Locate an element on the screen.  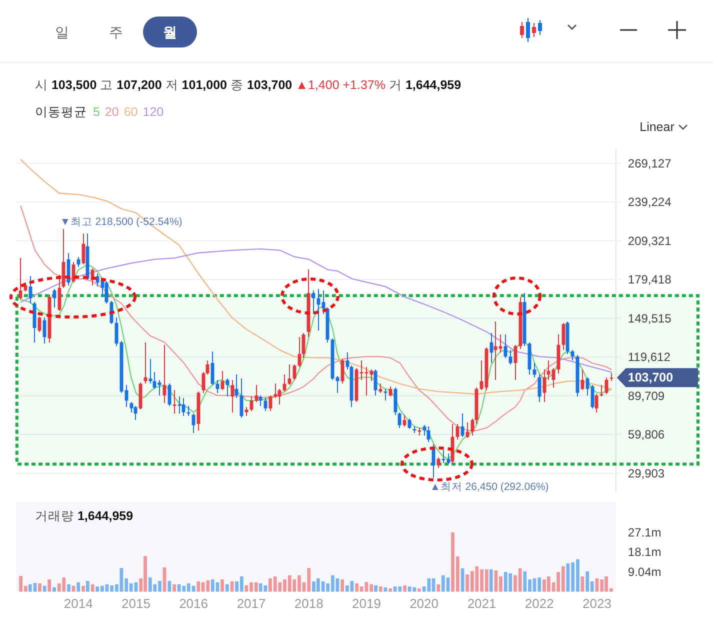
y-tick-label: 119,612 is located at coordinates (649, 357).